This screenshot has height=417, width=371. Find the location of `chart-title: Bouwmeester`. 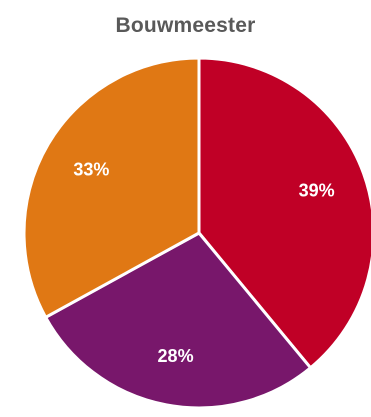

chart-title: Bouwmeester is located at coordinates (185, 25).